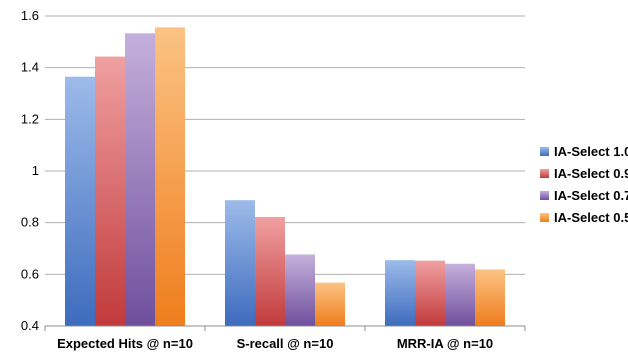 The height and width of the screenshot is (356, 628). What do you see at coordinates (445, 343) in the screenshot?
I see `x-category-label: MRR-IA @ n=10` at bounding box center [445, 343].